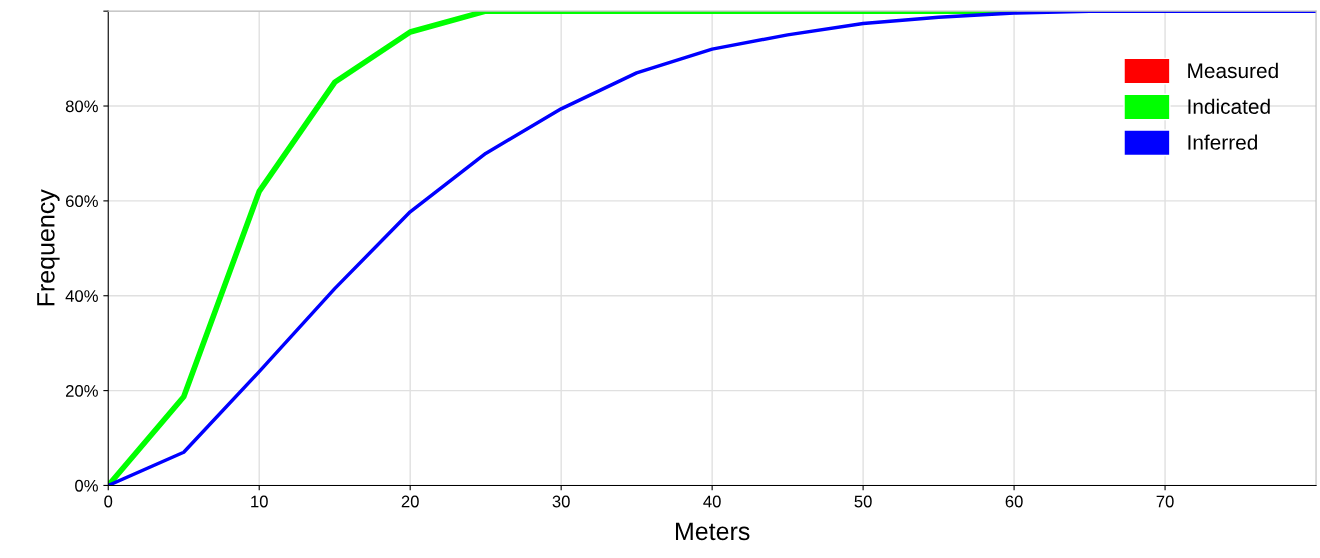  What do you see at coordinates (712, 501) in the screenshot?
I see `x-tick-label: 40` at bounding box center [712, 501].